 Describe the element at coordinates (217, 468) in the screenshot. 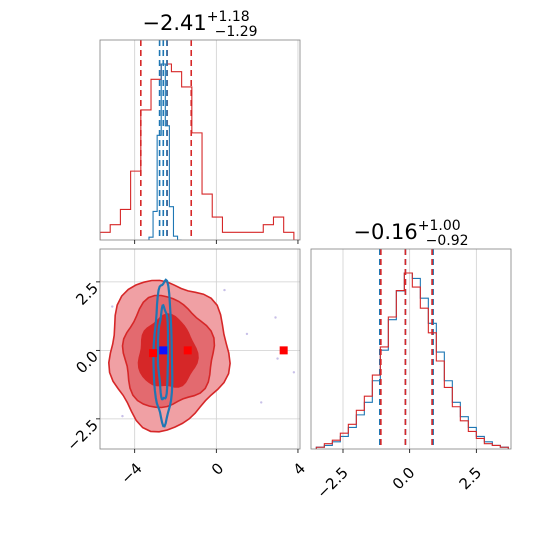

I see `tick-label: 0` at that location.